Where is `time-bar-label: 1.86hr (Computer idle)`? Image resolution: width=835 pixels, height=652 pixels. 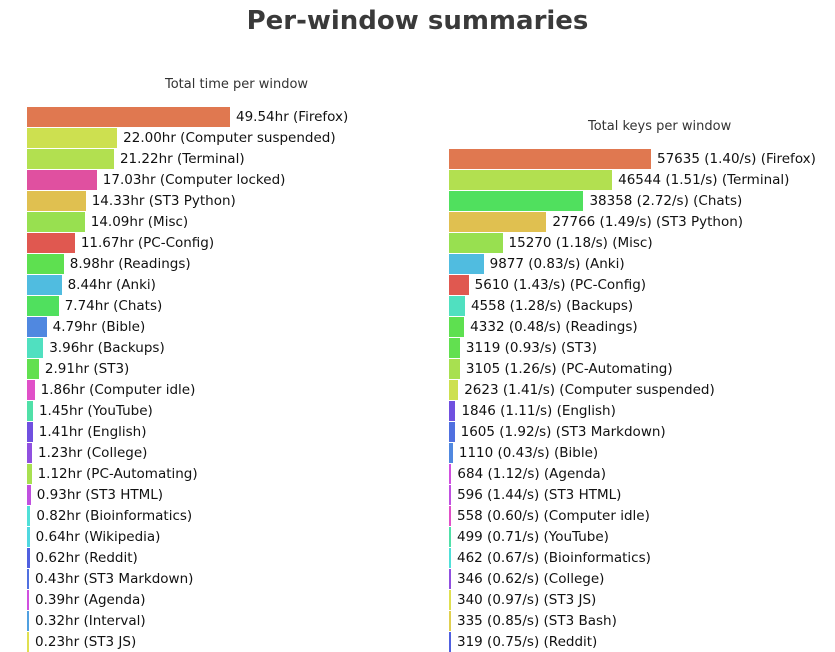
time-bar-label: 1.86hr (Computer idle) is located at coordinates (118, 390).